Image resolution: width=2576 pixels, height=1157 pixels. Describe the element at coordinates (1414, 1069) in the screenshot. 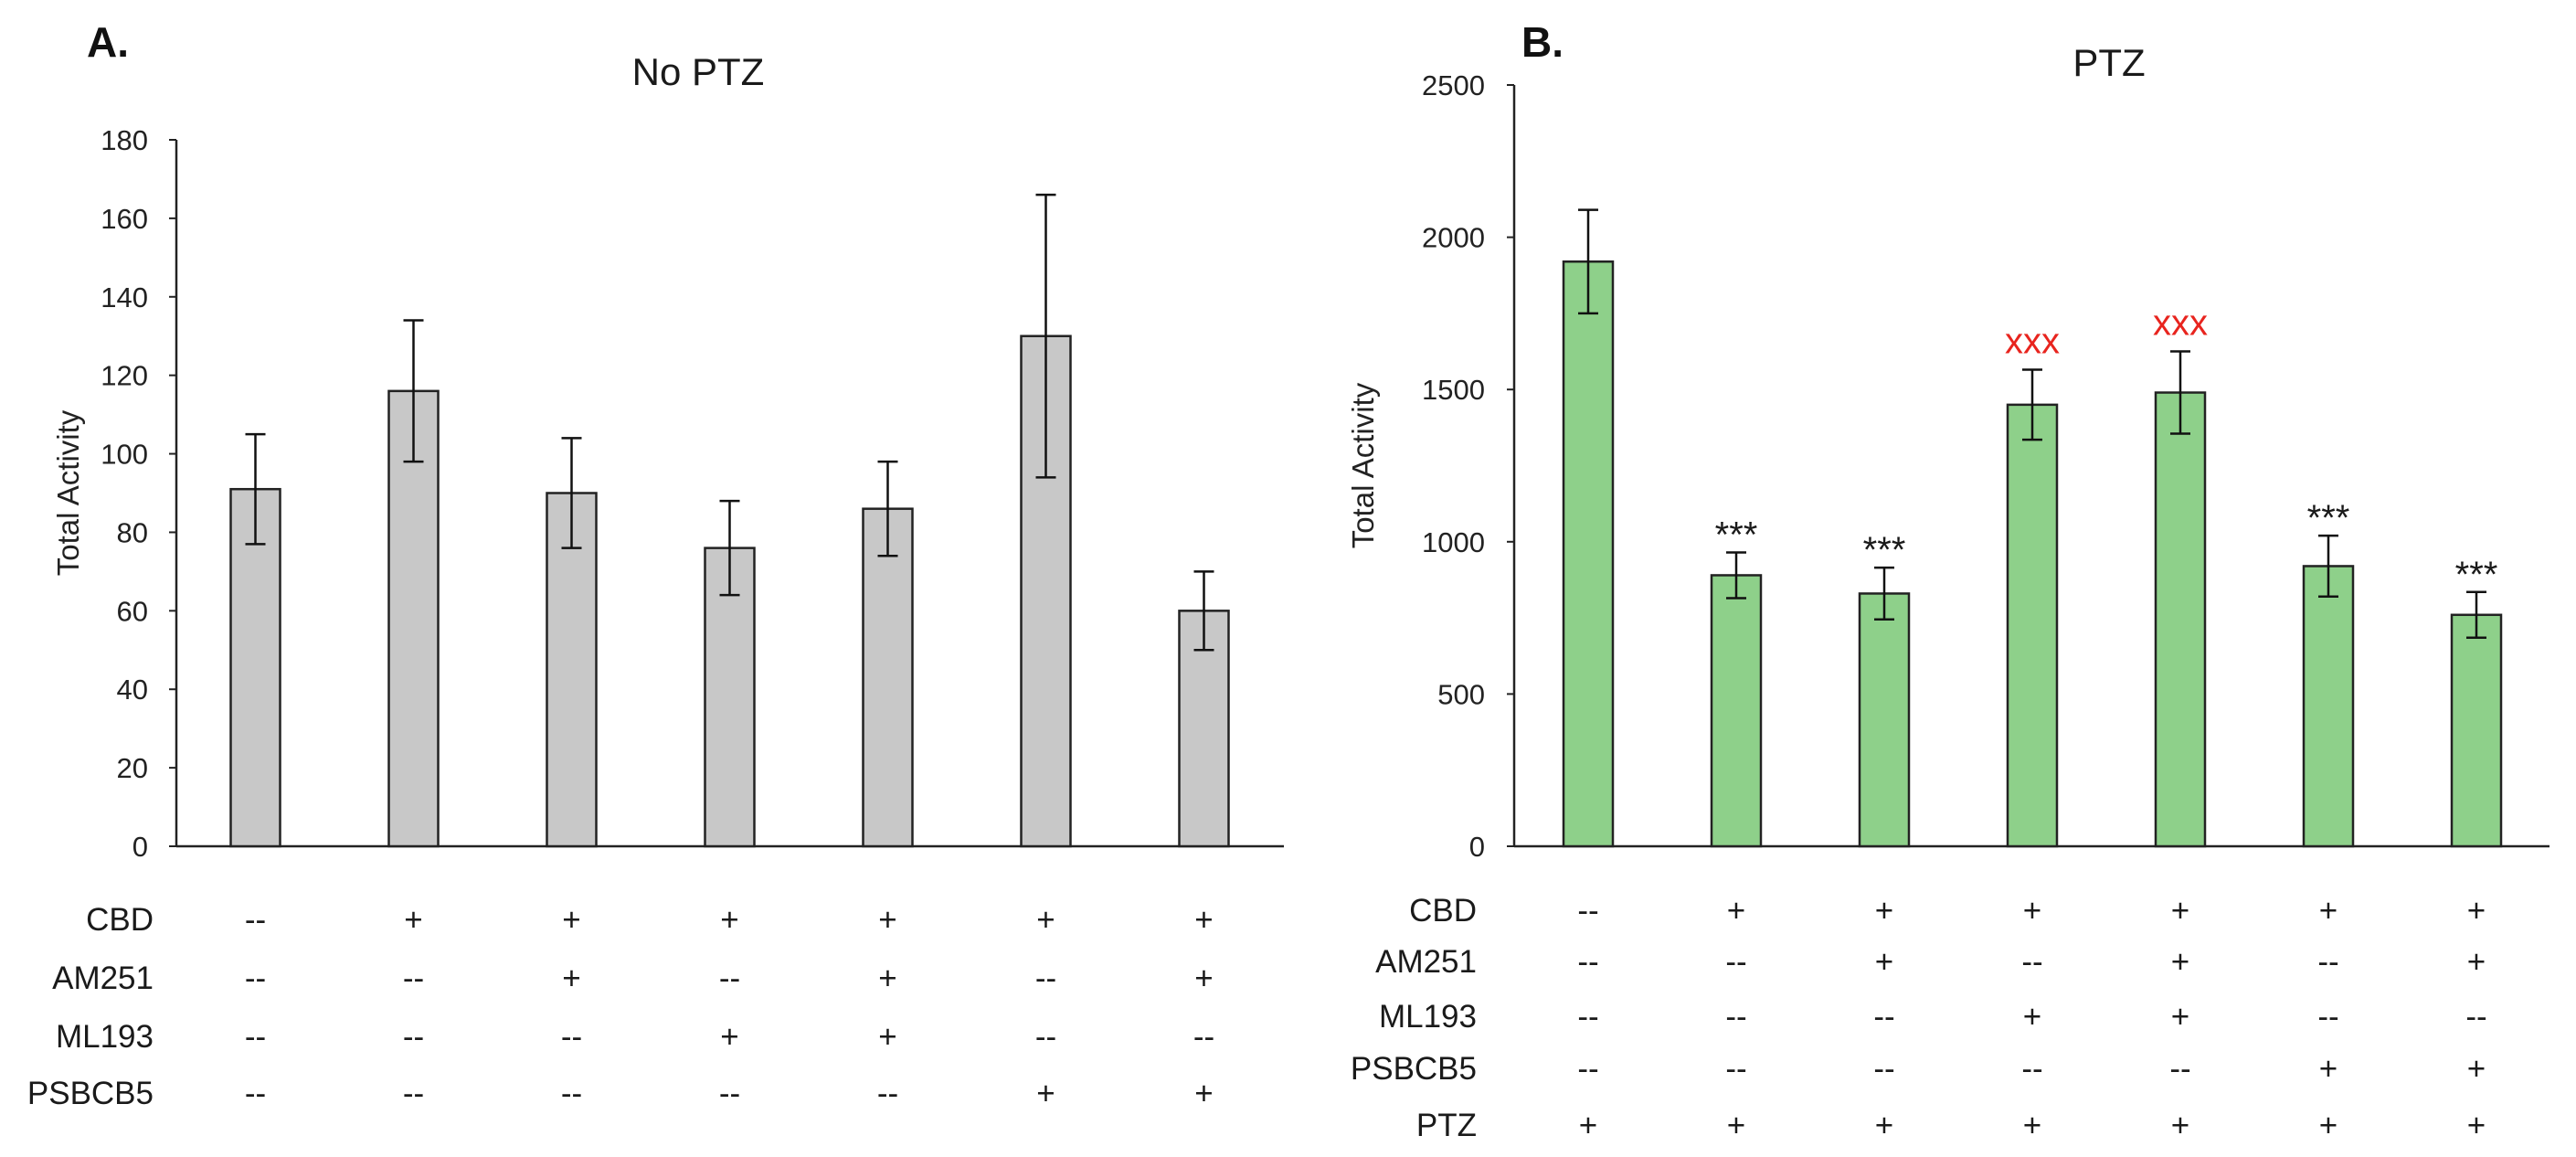

I see `condition-row-label: PSBCB5` at that location.